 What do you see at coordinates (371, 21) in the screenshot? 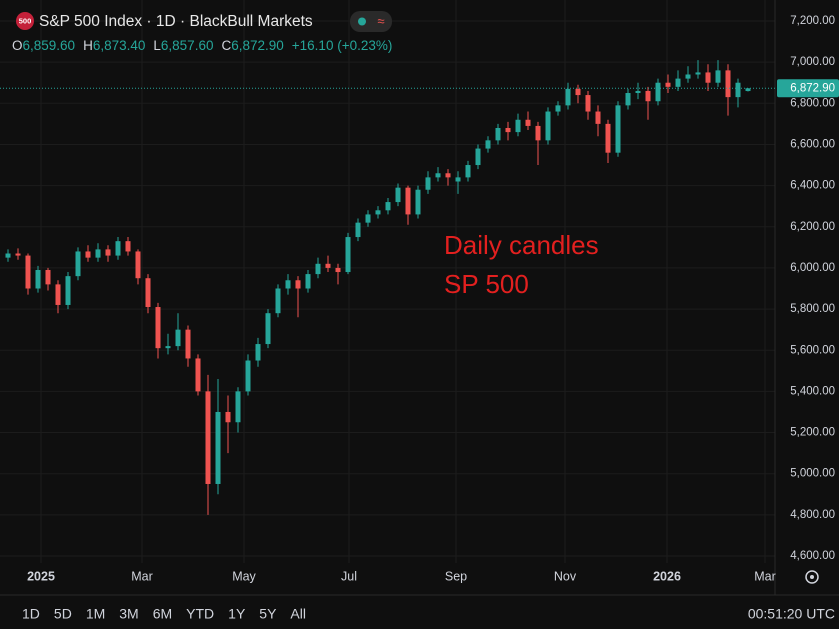
I see `status-pill` at bounding box center [371, 21].